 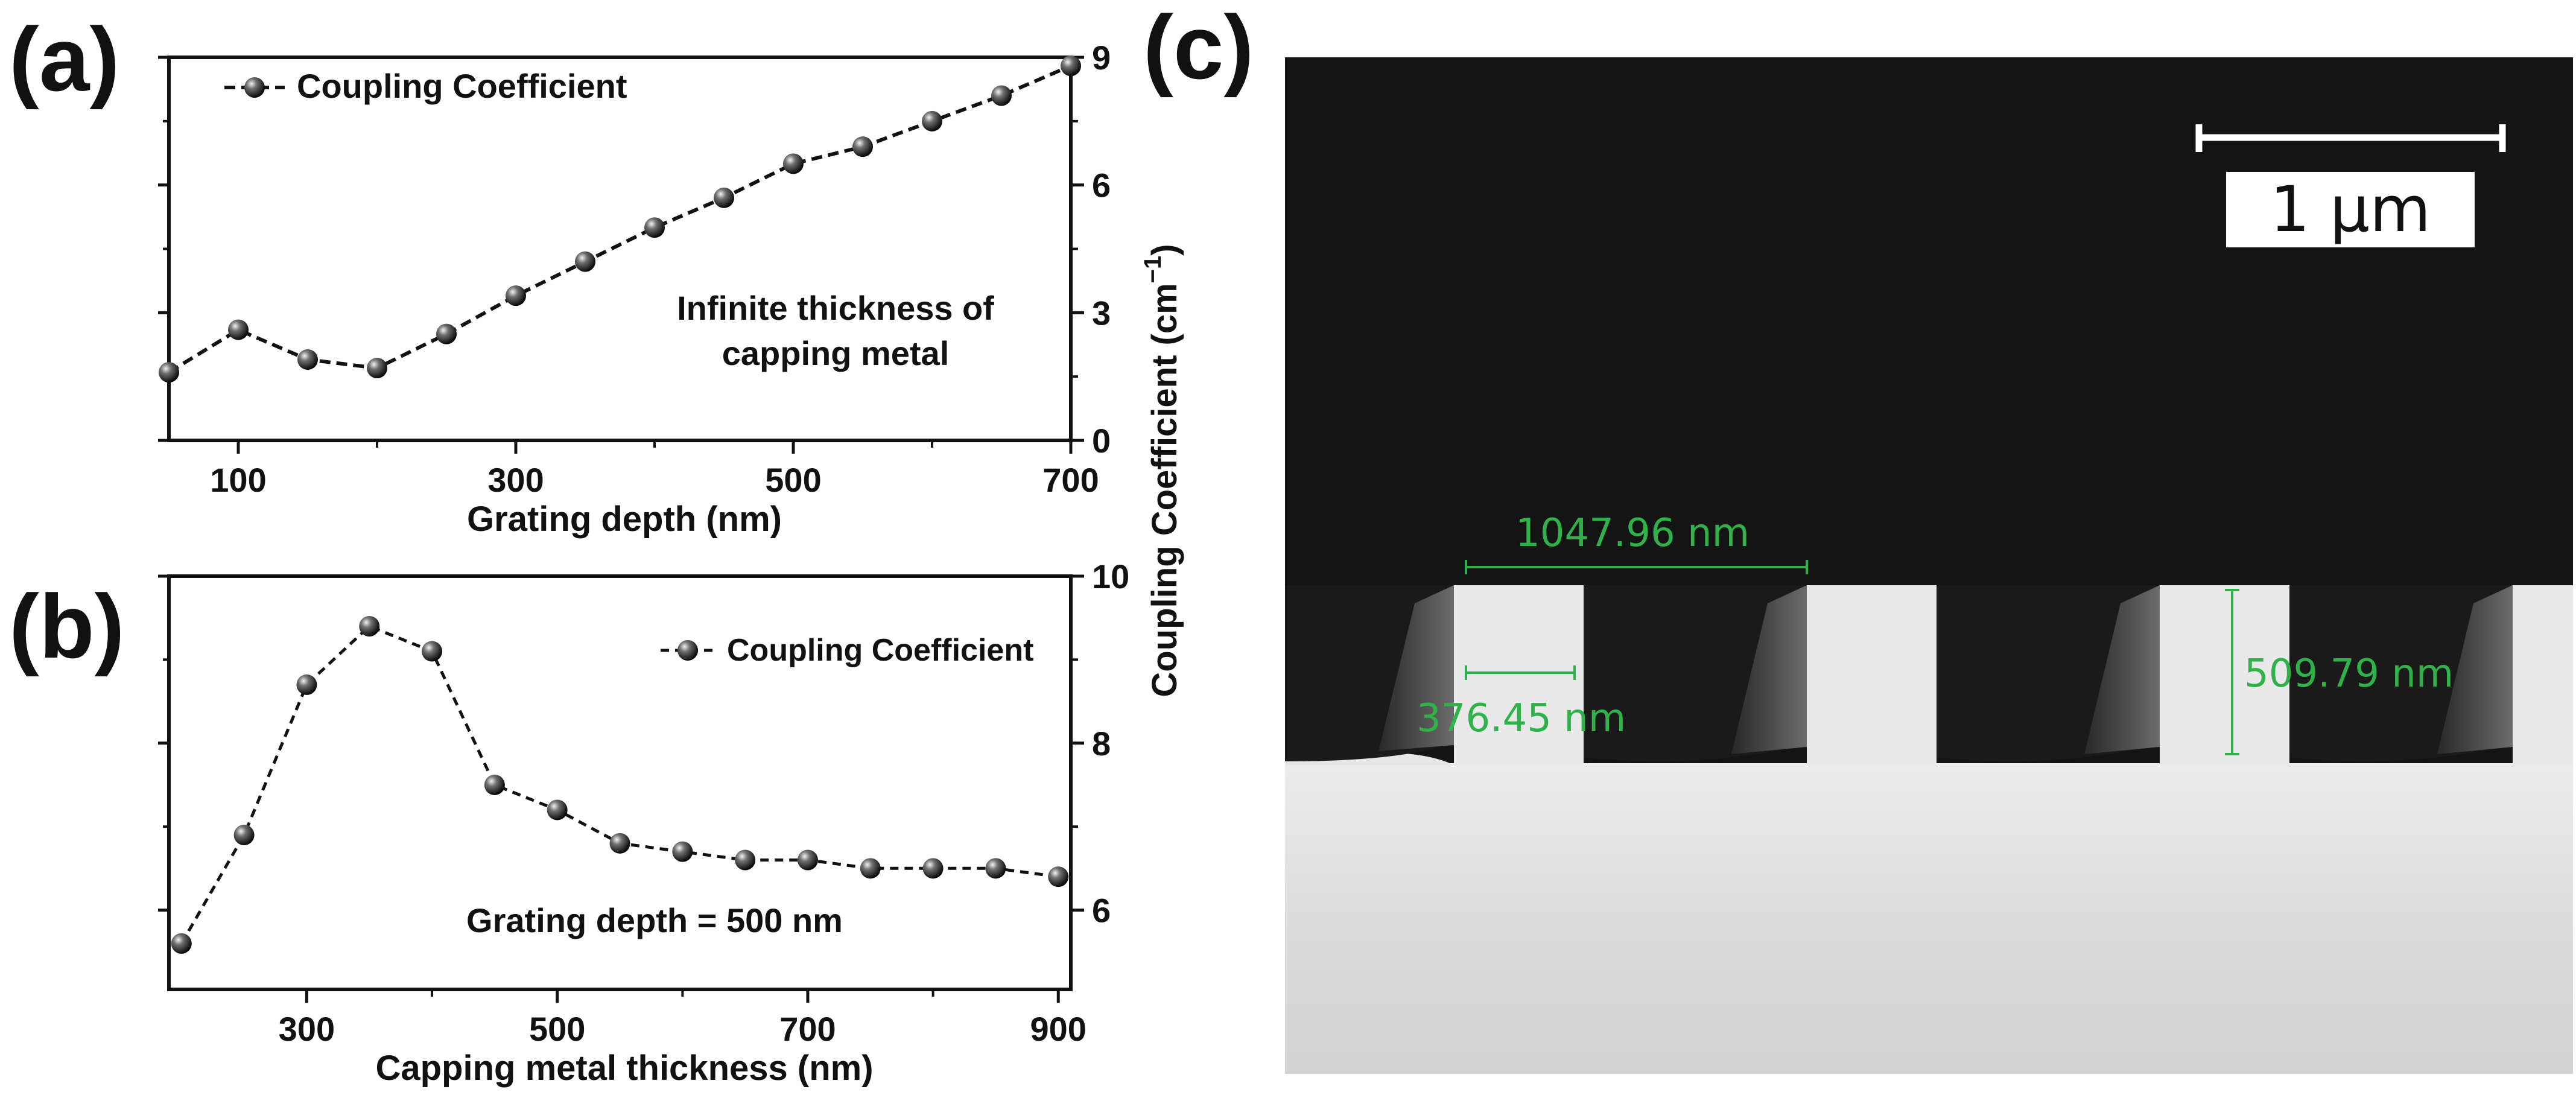 I want to click on ytick-label-a-6: 6, so click(x=1101, y=186).